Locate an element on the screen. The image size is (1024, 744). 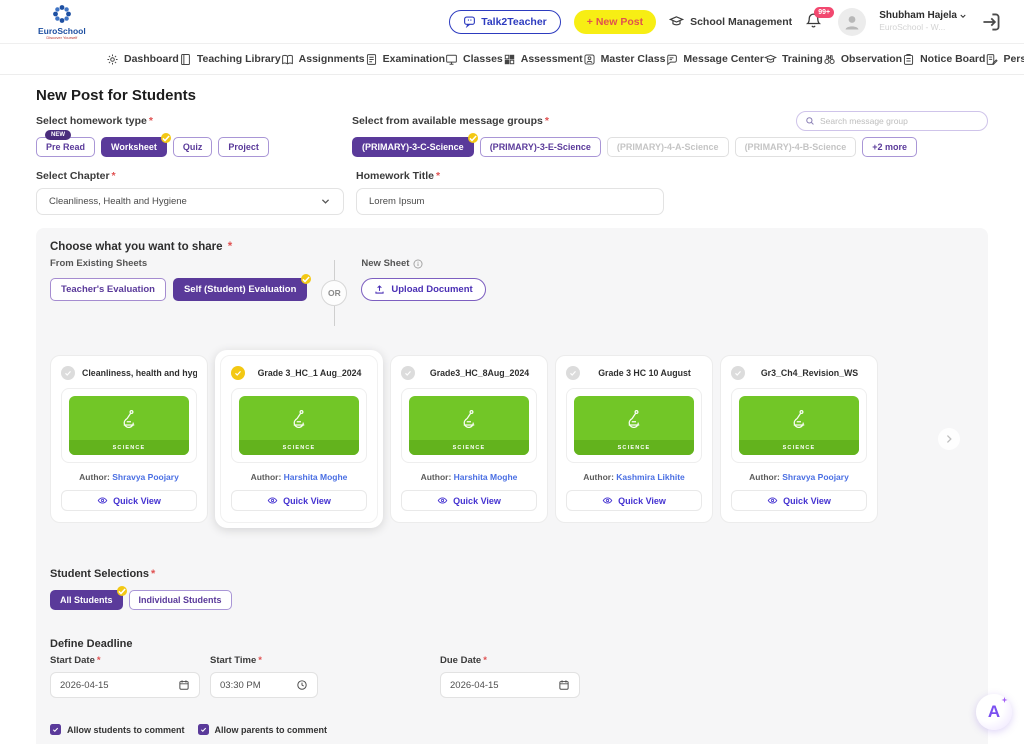
student-selection-individual-students: Individual Students is located at coordinates (180, 600).